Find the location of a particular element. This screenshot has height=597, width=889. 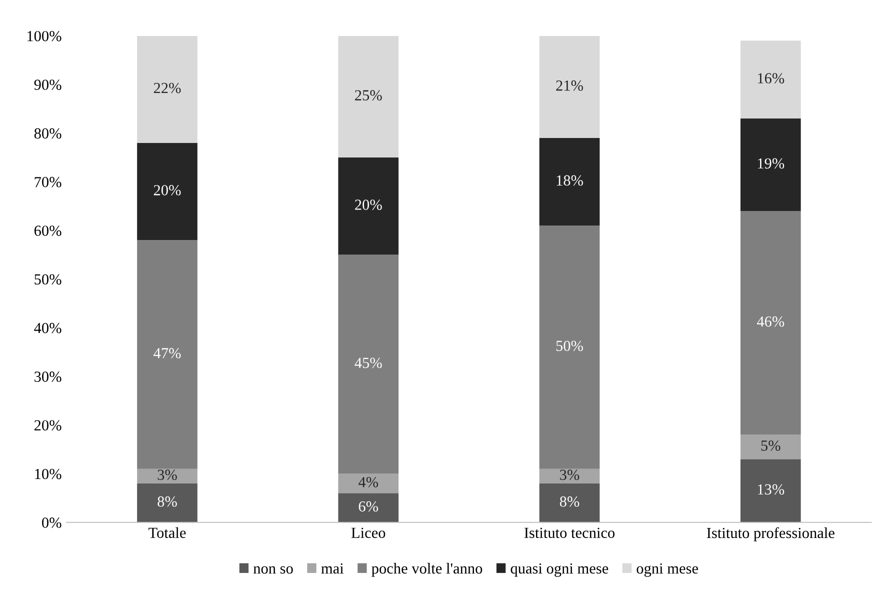

y-tick-label: 20% is located at coordinates (48, 425).